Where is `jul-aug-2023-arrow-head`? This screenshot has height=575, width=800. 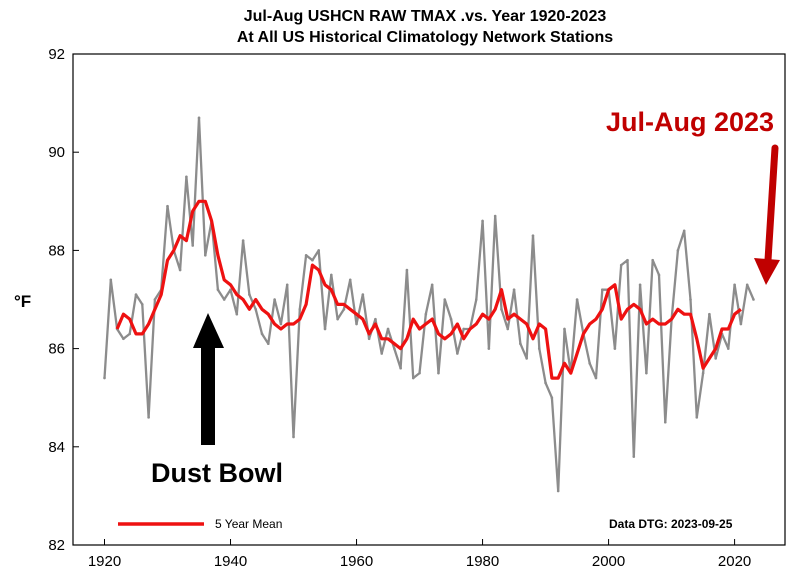
jul-aug-2023-arrow-head is located at coordinates (767, 271).